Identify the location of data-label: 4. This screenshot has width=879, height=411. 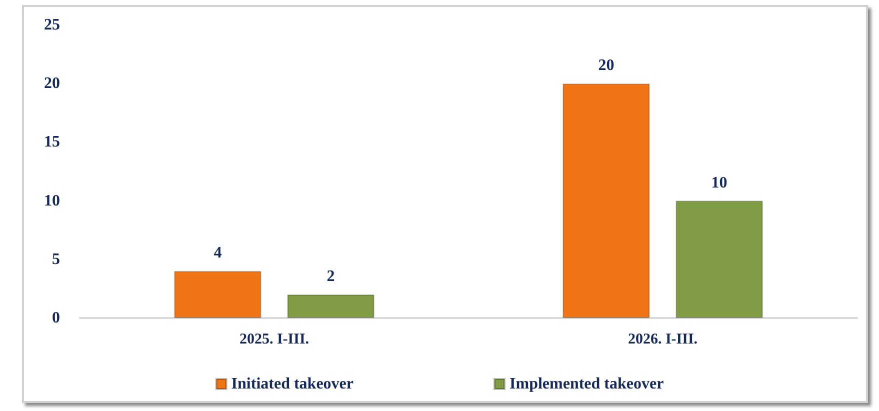
(218, 253).